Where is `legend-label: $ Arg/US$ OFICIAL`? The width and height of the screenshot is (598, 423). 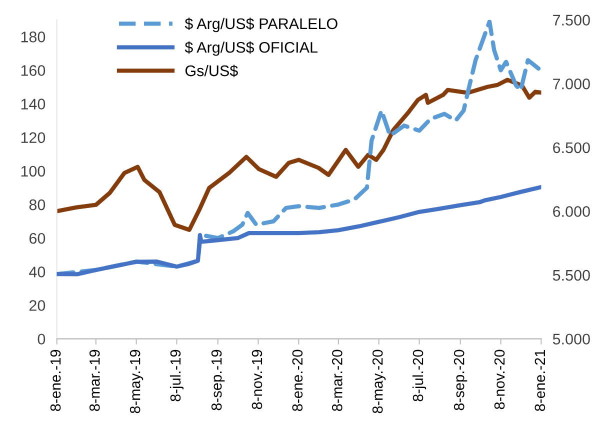 legend-label: $ Arg/US$ OFICIAL is located at coordinates (251, 48).